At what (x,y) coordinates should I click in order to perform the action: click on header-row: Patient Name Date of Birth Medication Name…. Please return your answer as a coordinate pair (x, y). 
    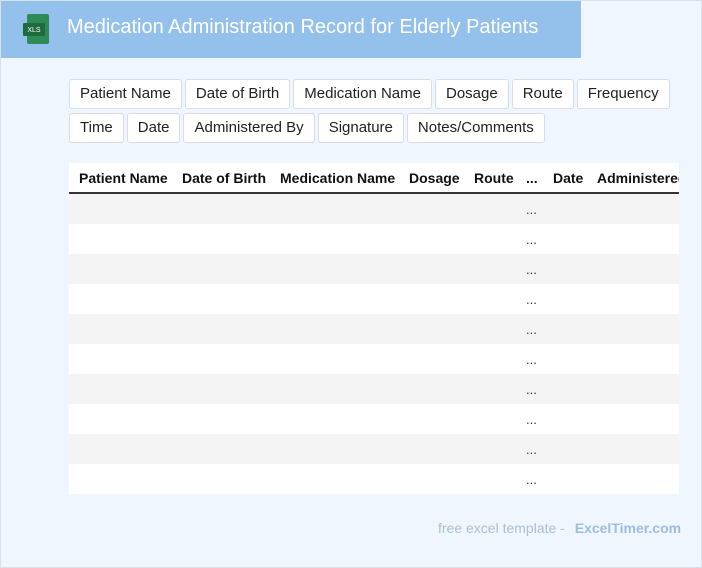
    Looking at the image, I should click on (374, 178).